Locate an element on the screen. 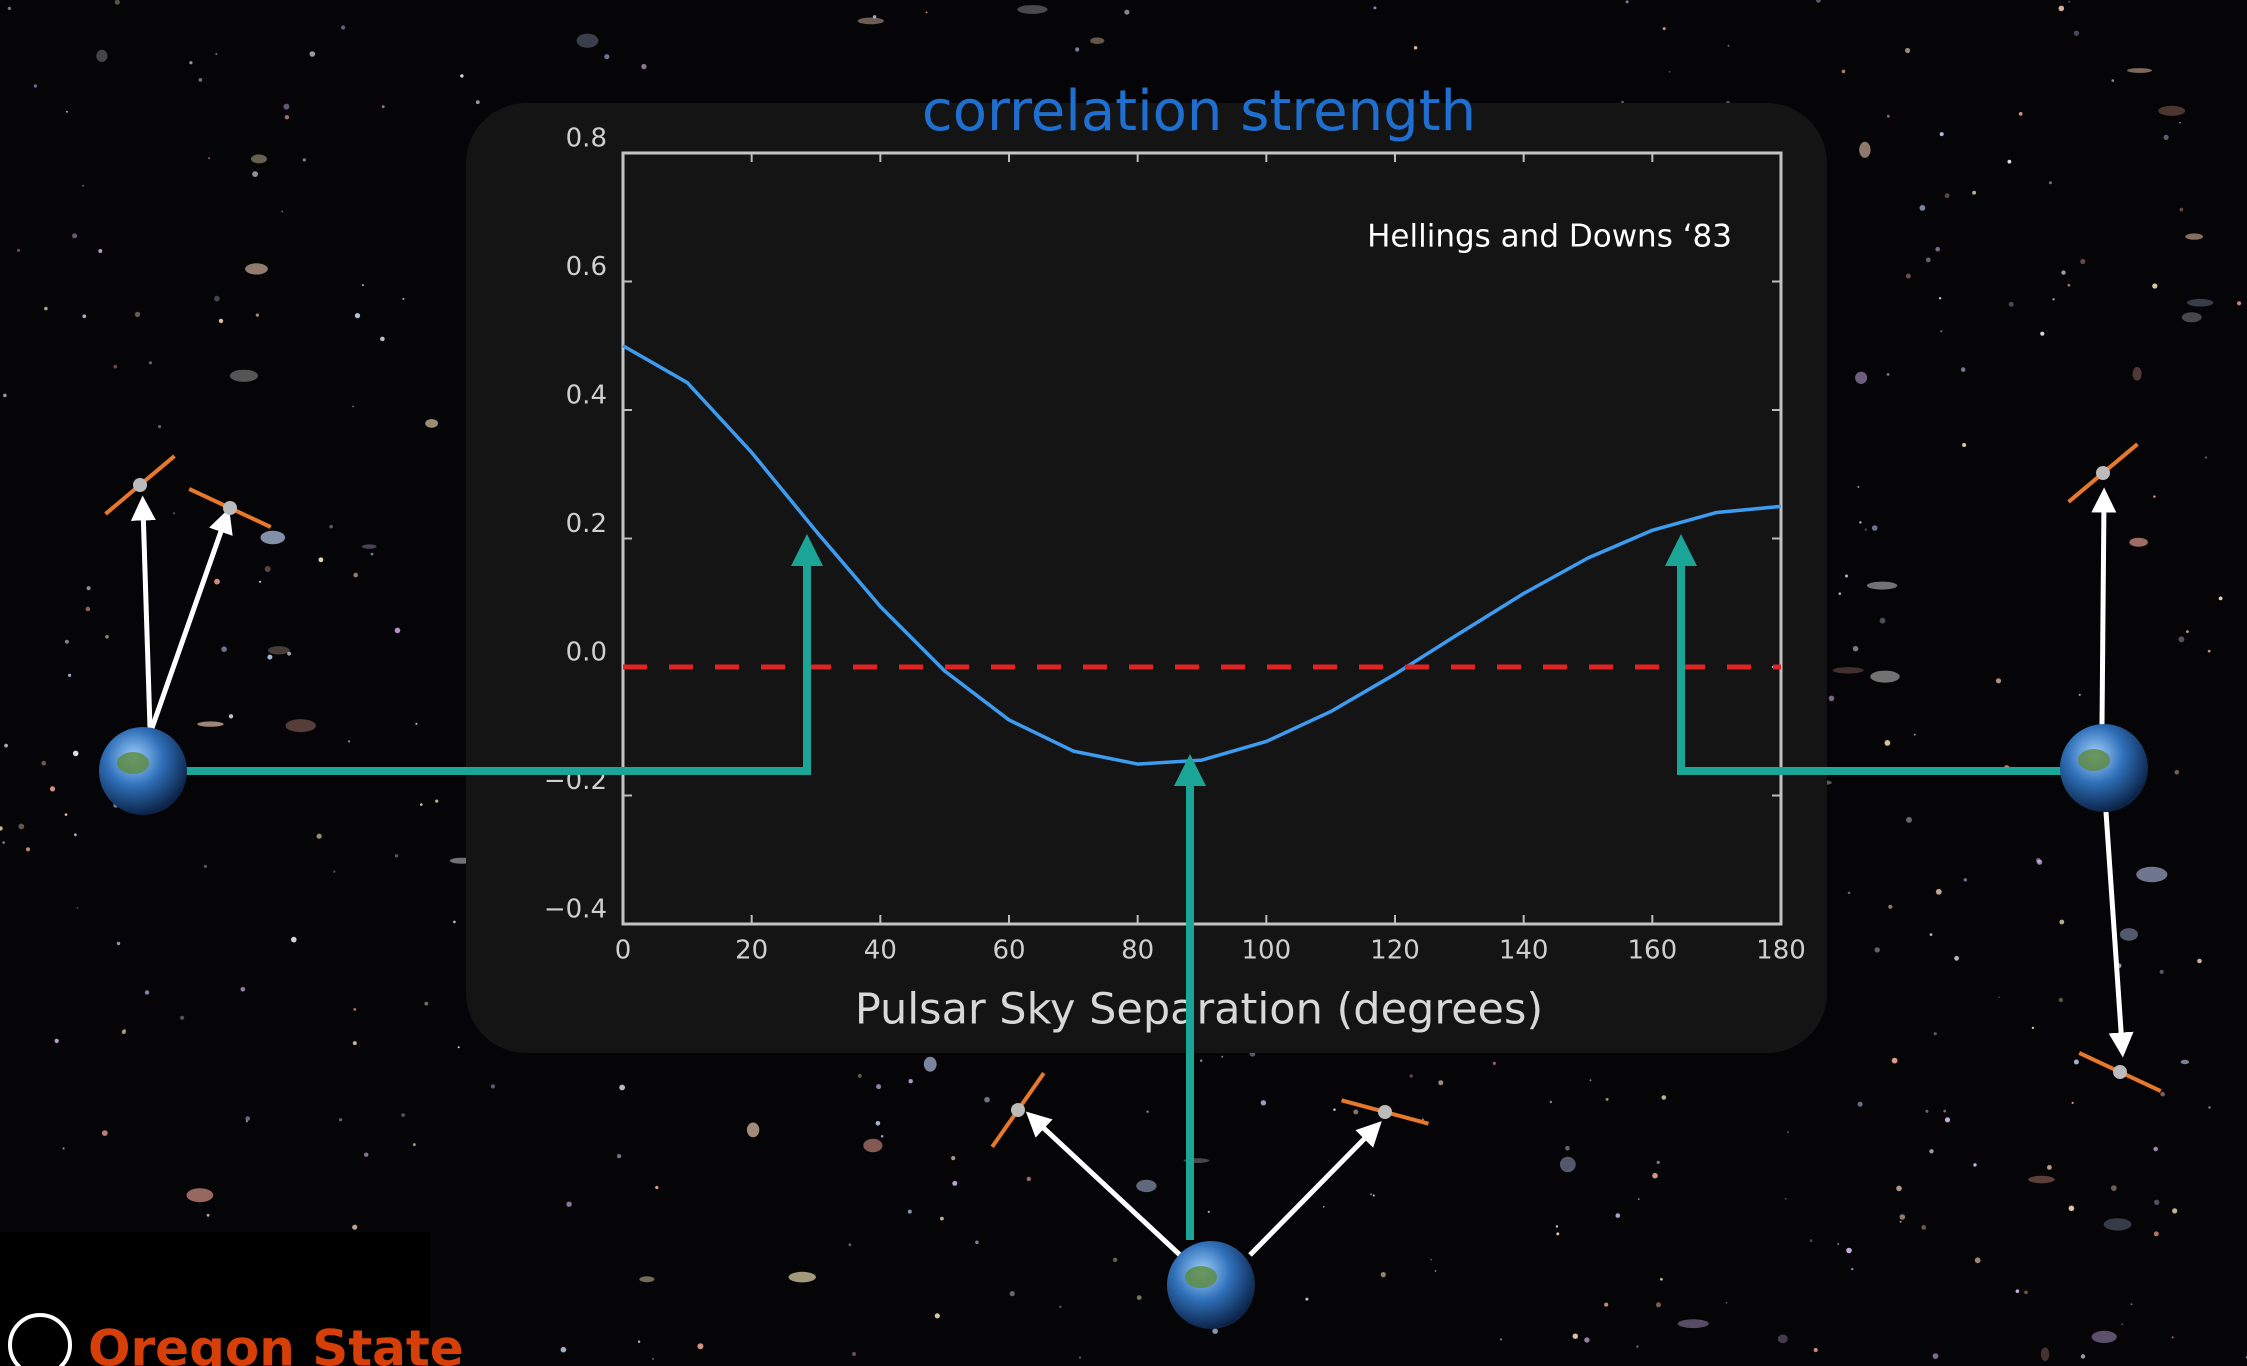 The image size is (2247, 1366). x-tick-label: 140 is located at coordinates (1524, 951).